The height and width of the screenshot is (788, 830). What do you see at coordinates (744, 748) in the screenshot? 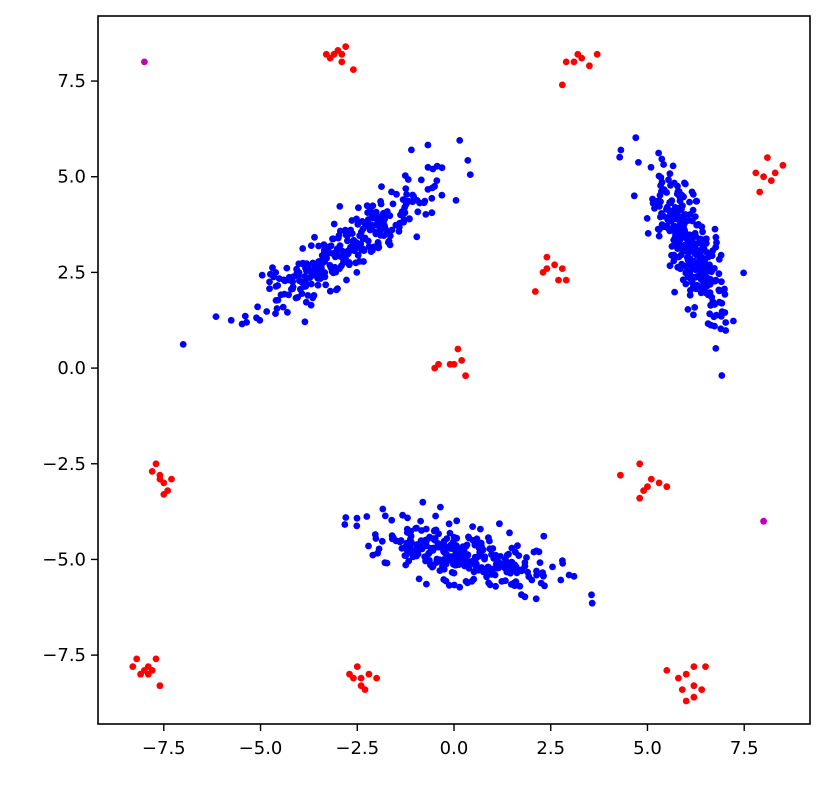
I see `x-tick-label: 7.5` at bounding box center [744, 748].